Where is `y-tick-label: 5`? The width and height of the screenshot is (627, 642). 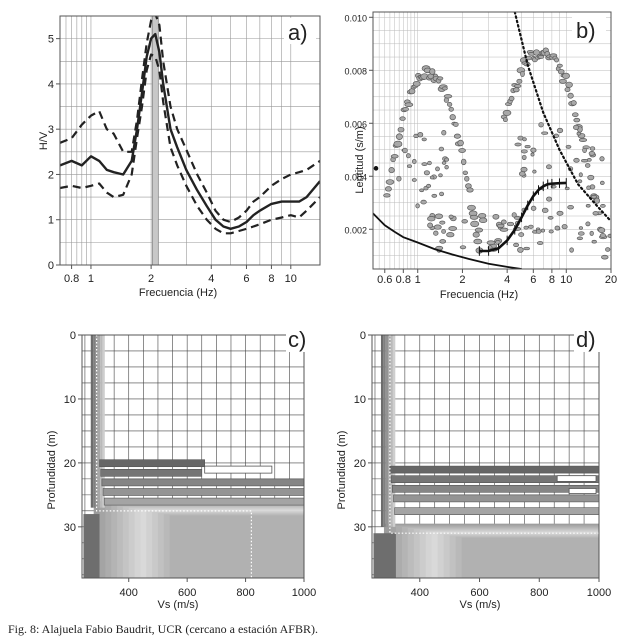
y-tick-label: 5 is located at coordinates (51, 40).